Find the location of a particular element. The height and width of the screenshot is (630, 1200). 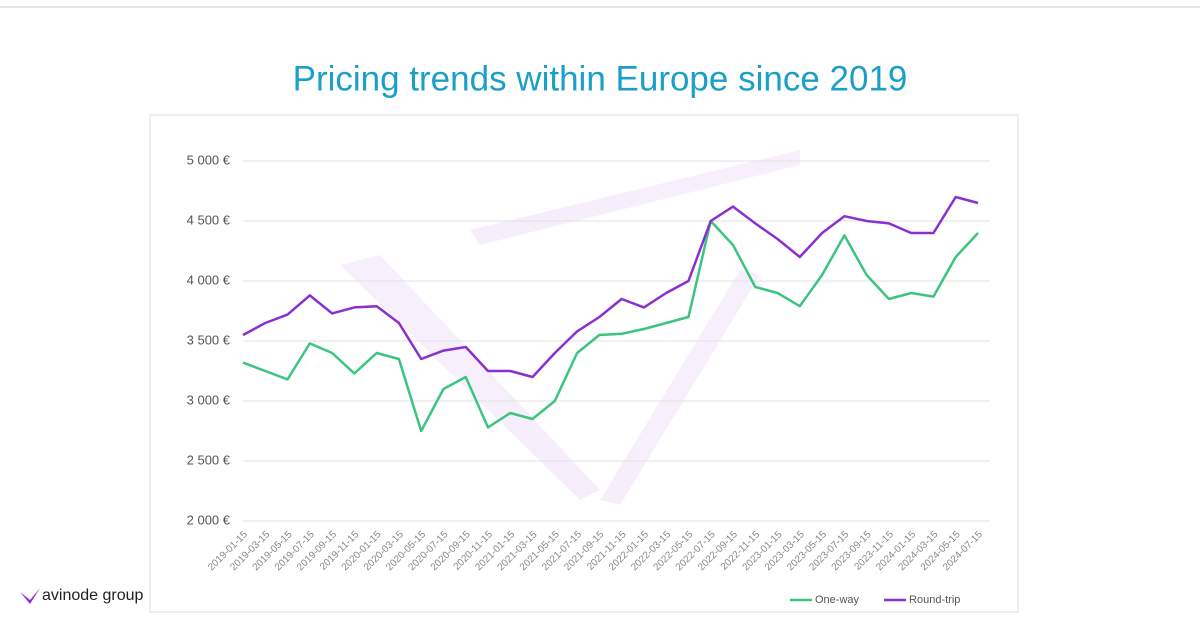

y-tick-label: 3 500 € is located at coordinates (209, 339).